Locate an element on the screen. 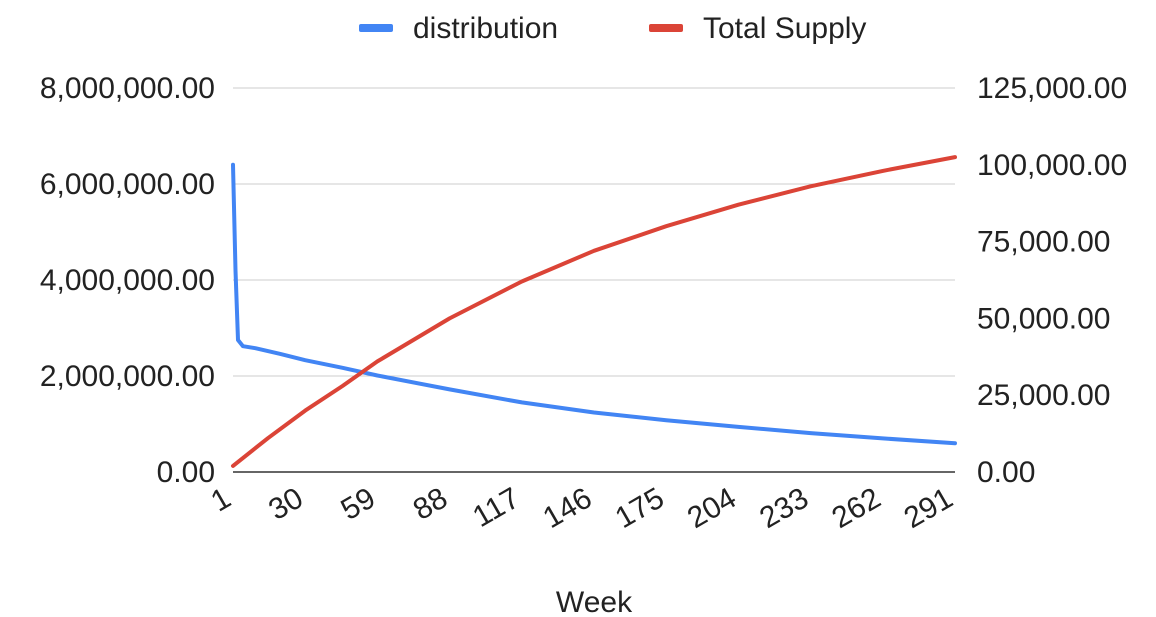 This screenshot has height=617, width=1156. x-tick-label: 30 is located at coordinates (285, 503).